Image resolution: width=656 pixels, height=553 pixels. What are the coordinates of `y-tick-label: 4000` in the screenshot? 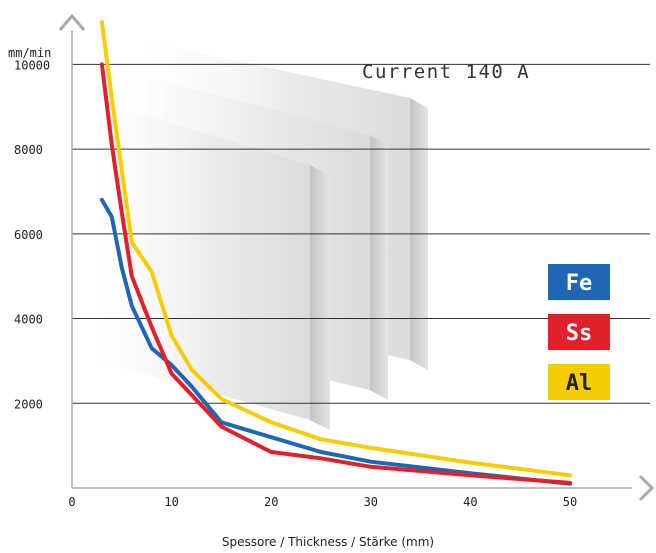 It's located at (28, 320).